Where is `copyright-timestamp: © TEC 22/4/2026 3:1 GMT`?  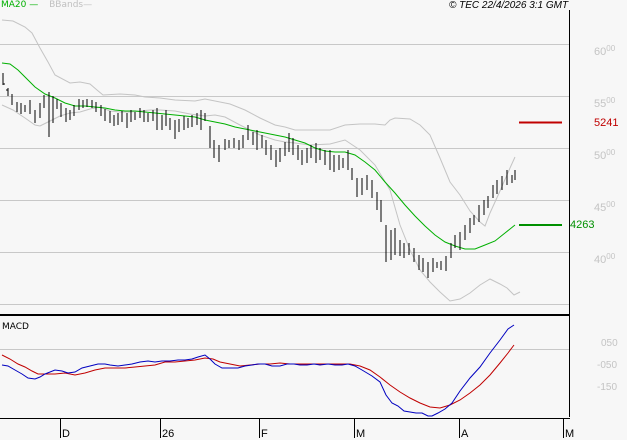
copyright-timestamp: © TEC 22/4/2026 3:1 GMT is located at coordinates (509, 5).